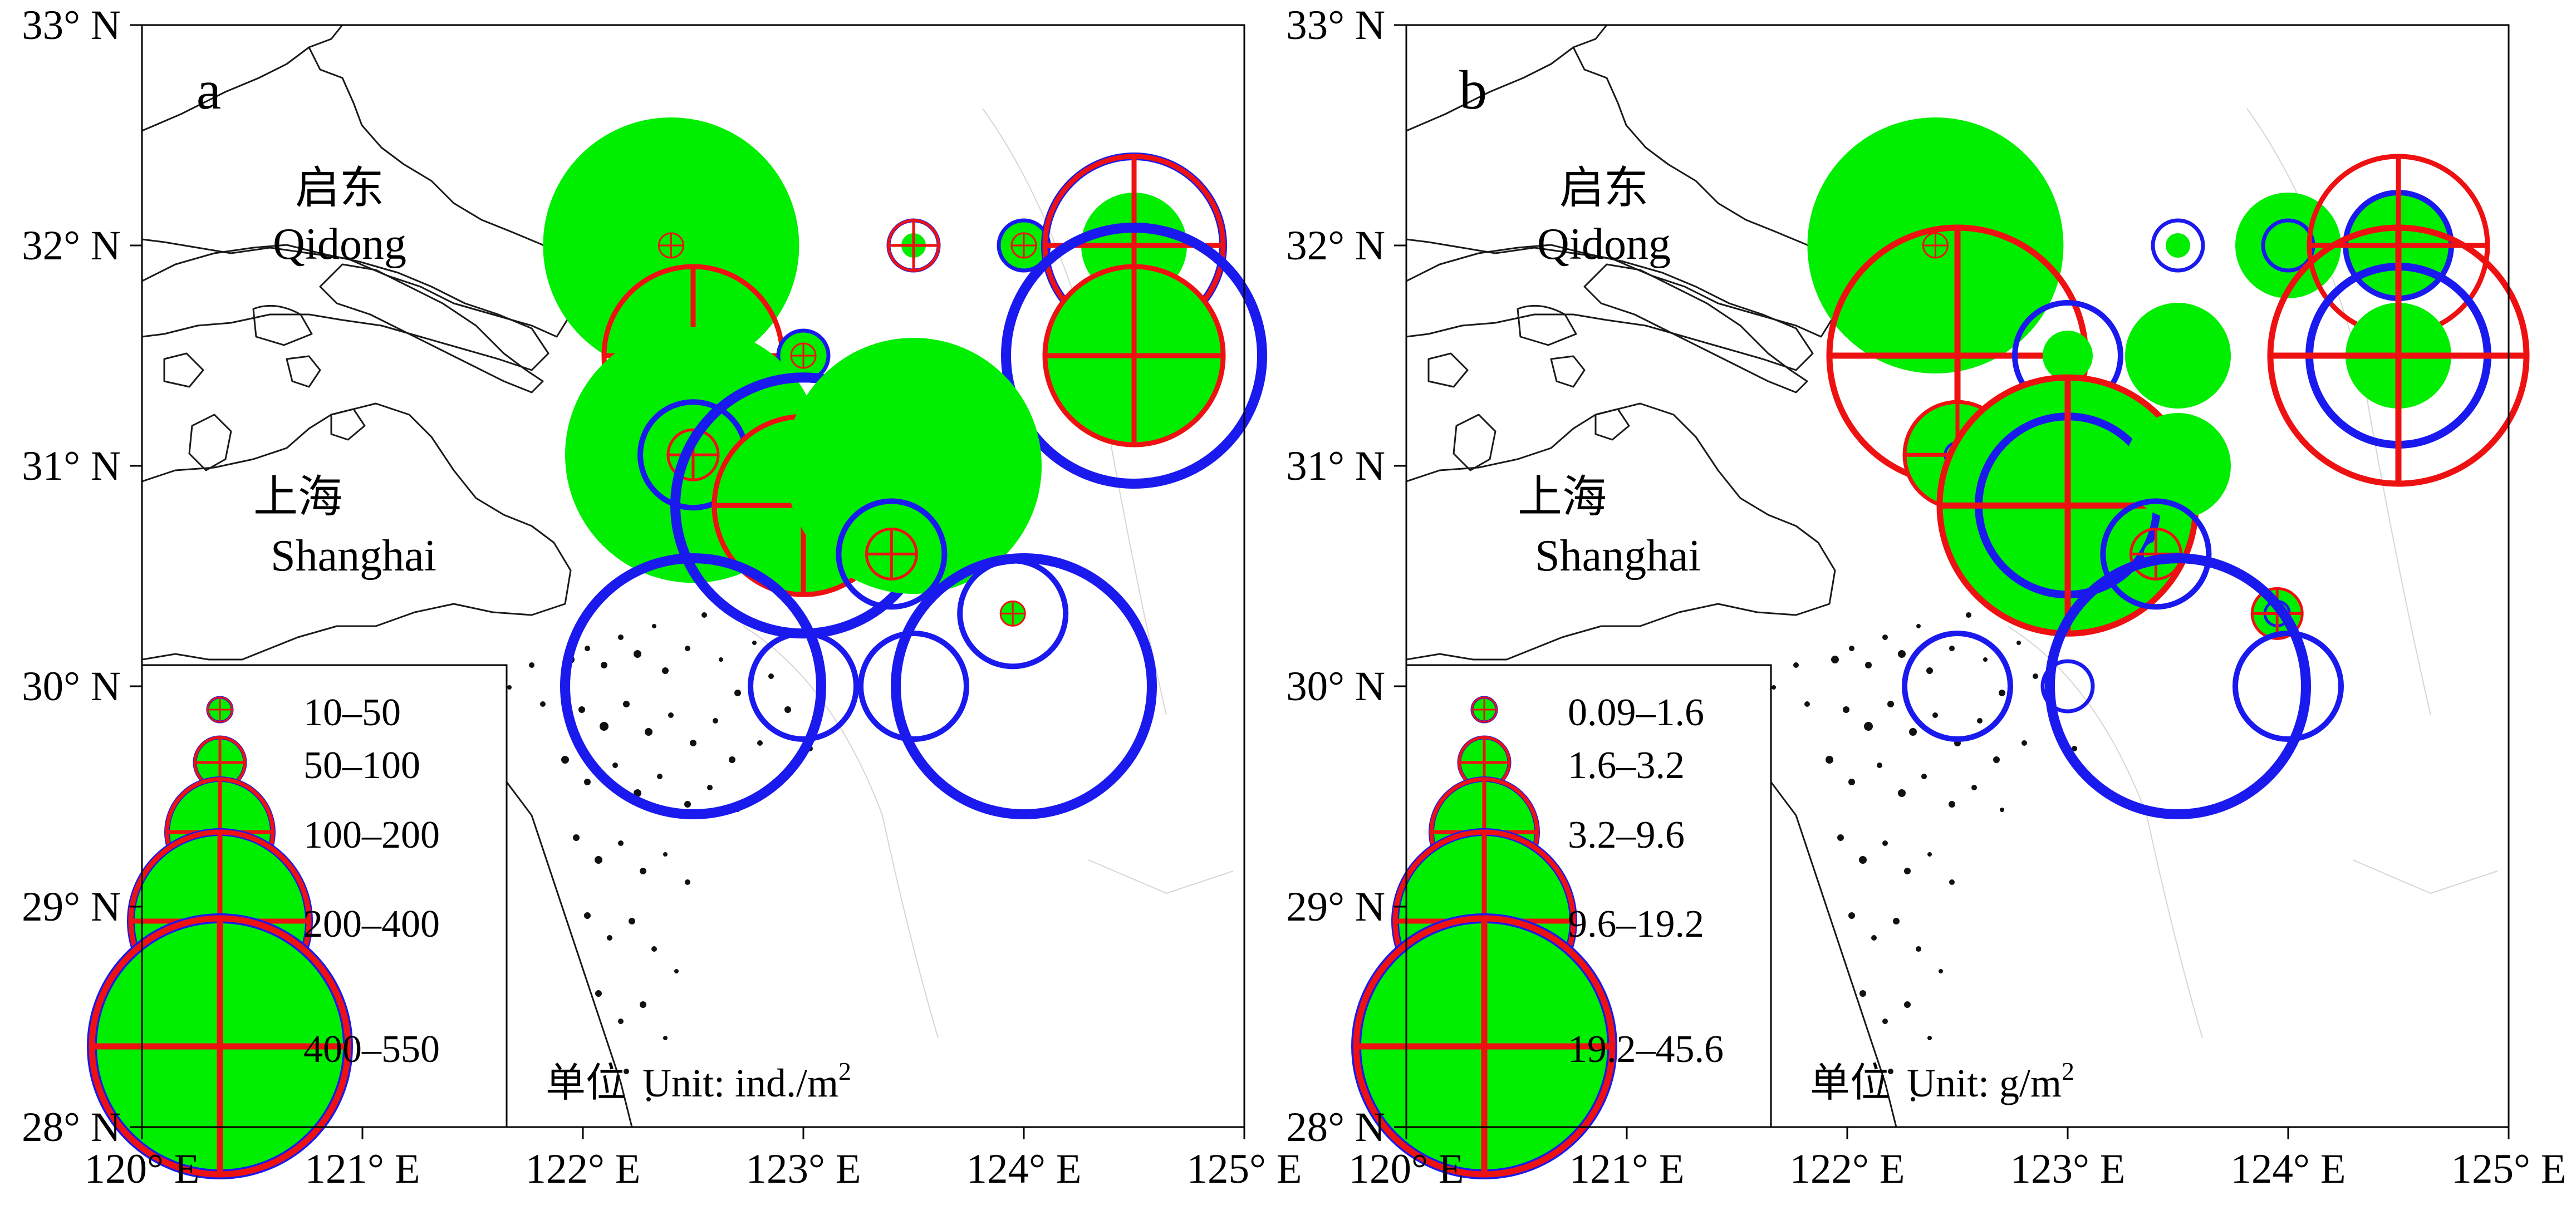 The height and width of the screenshot is (1215, 2576). I want to click on legend-label-3: 3.2–9.6, so click(1626, 835).